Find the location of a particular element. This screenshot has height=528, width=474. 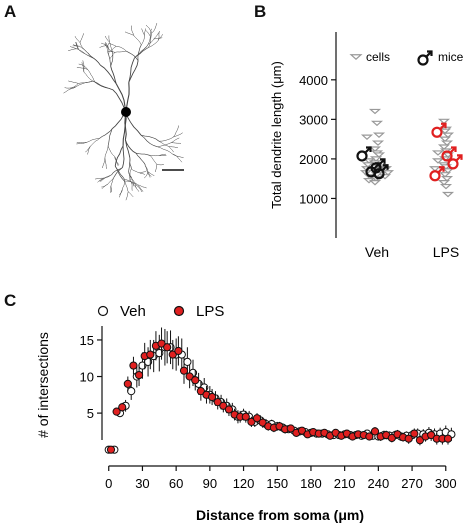

panel-c-y-tick-label: 5 is located at coordinates (90, 413).